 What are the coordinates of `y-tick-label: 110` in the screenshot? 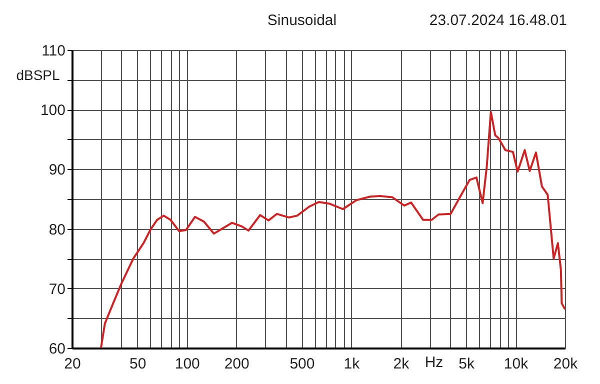 It's located at (54, 51).